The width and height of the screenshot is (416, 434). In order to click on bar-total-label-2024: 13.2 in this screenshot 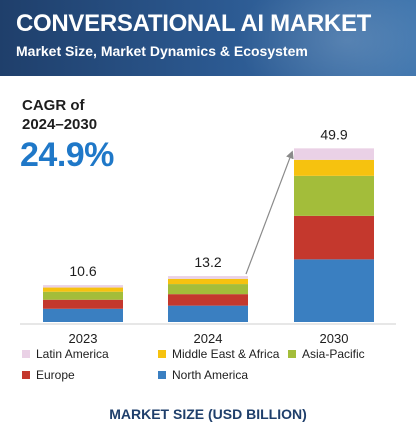, I will do `click(207, 262)`.